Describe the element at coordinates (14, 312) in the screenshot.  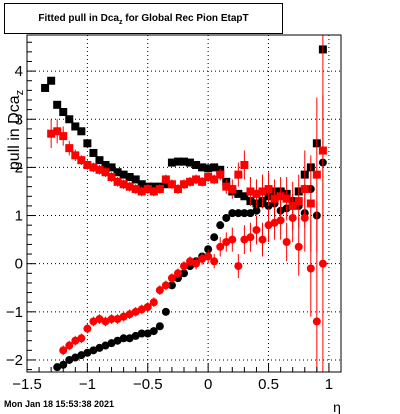
I see `y-tick-label: −1` at that location.